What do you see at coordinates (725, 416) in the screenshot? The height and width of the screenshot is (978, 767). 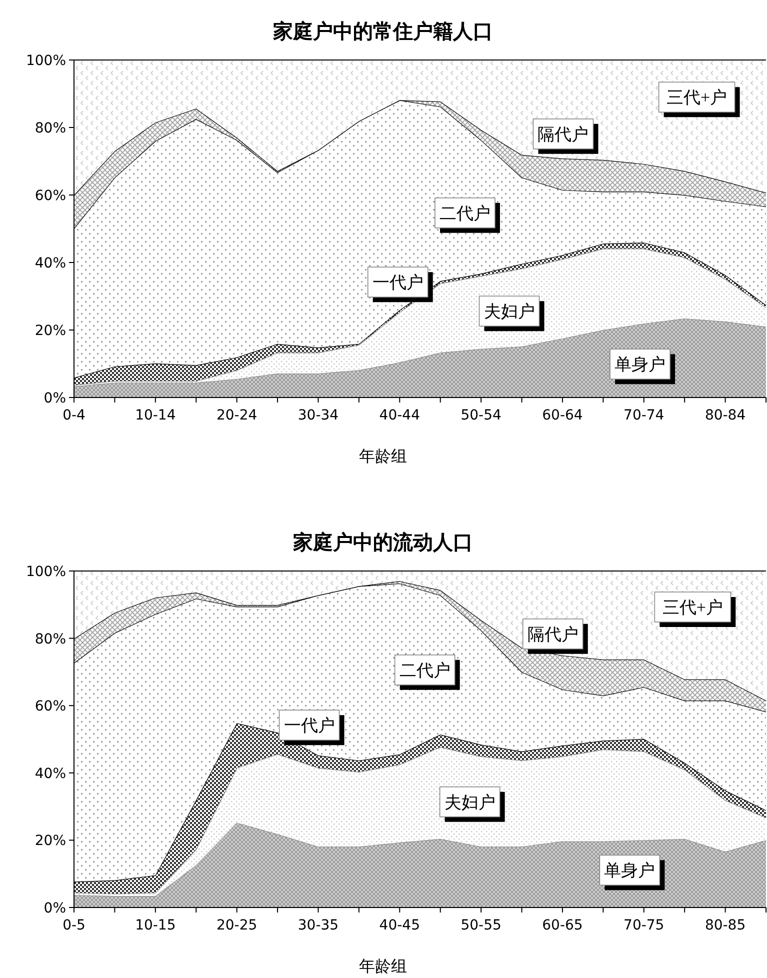 I see `x-tick-label: 80-84` at bounding box center [725, 416].